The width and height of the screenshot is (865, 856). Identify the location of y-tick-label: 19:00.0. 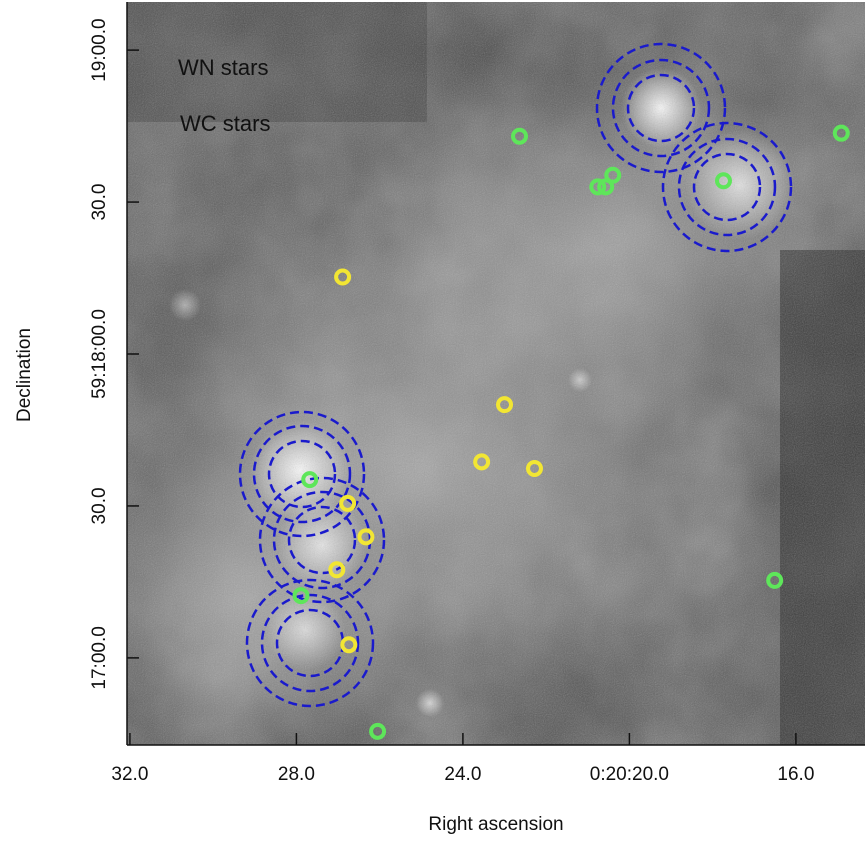
(99, 49).